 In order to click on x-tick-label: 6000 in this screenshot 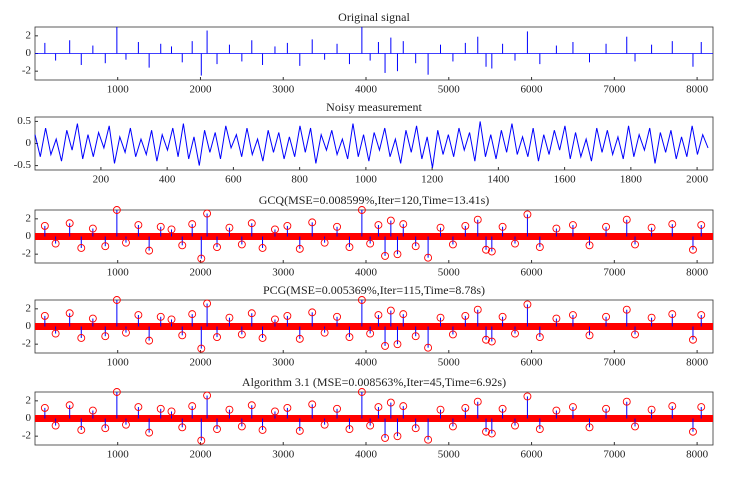, I will do `click(532, 455)`.